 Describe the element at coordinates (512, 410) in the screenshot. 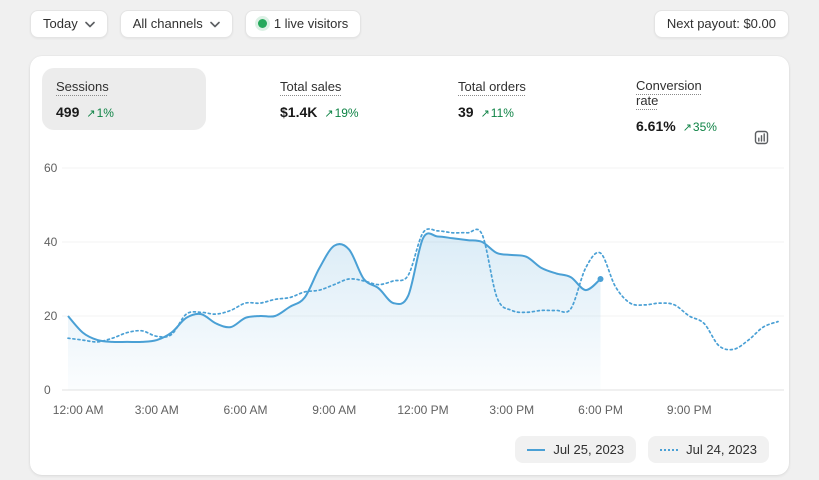

I see `x-axis-label: 3:00 PM` at that location.